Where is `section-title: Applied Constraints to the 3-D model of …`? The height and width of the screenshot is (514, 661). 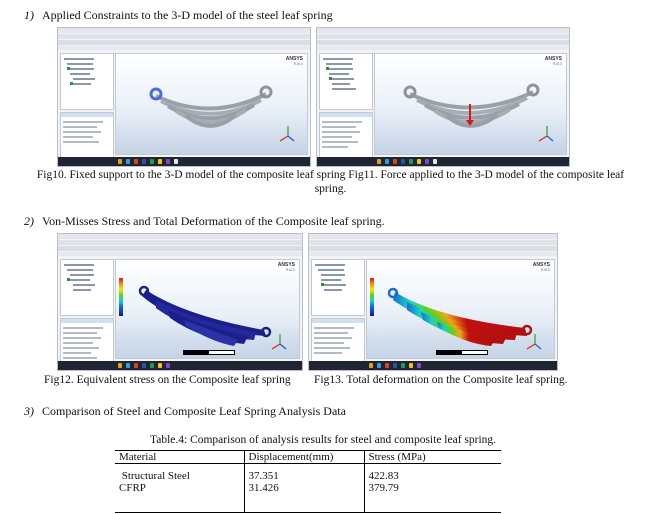
section-title: Applied Constraints to the 3-D model of … is located at coordinates (187, 15).